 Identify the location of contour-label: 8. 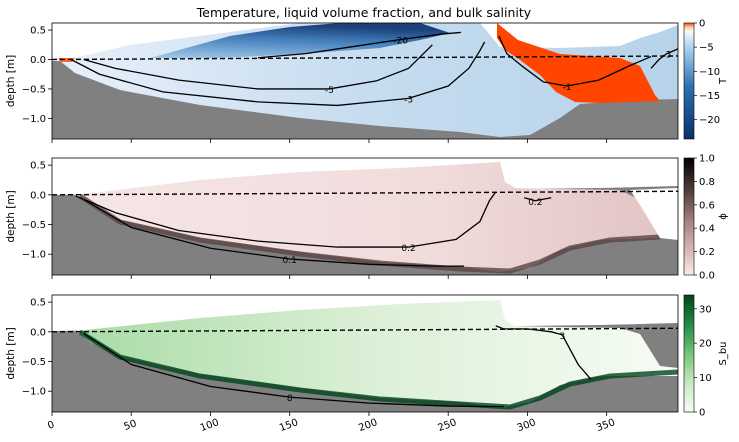
(290, 399).